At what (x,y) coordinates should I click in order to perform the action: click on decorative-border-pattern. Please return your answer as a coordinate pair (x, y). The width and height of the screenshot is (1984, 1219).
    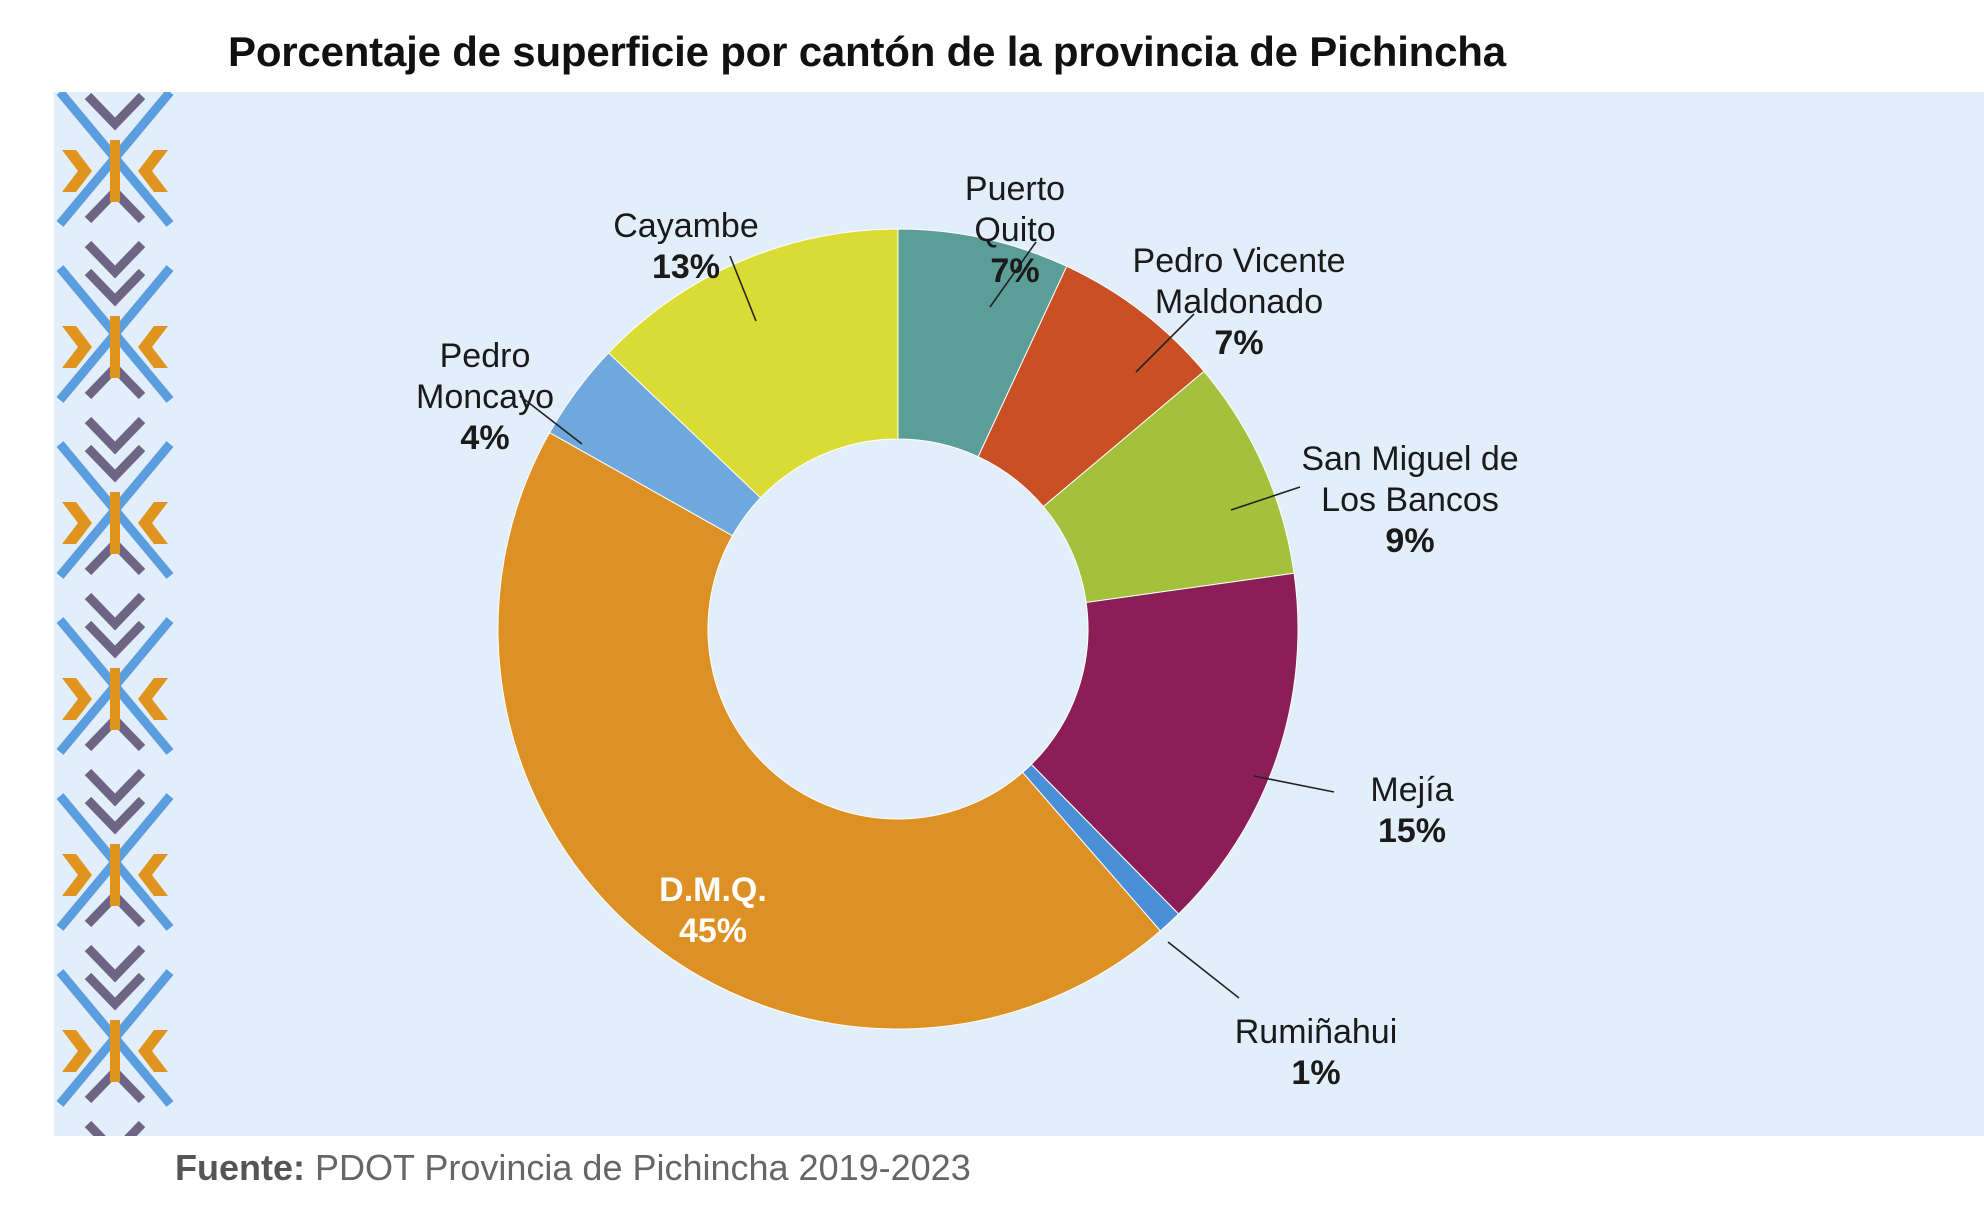
    Looking at the image, I should click on (115, 614).